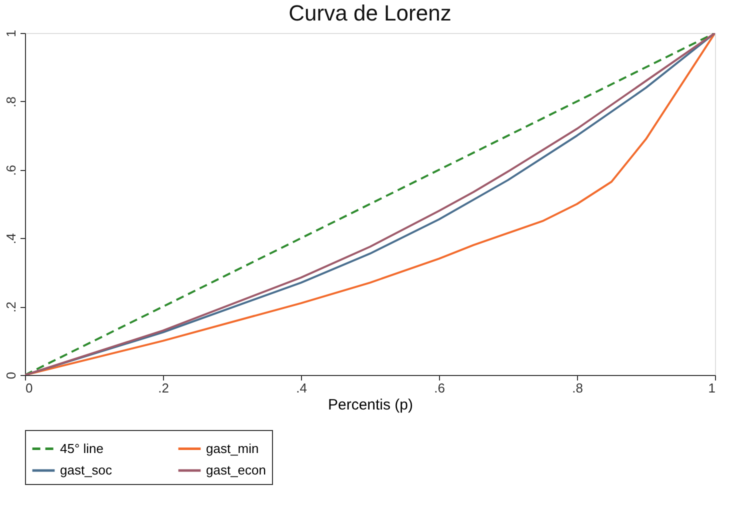 The width and height of the screenshot is (751, 505). Describe the element at coordinates (236, 470) in the screenshot. I see `legend-label: gast_econ` at that location.